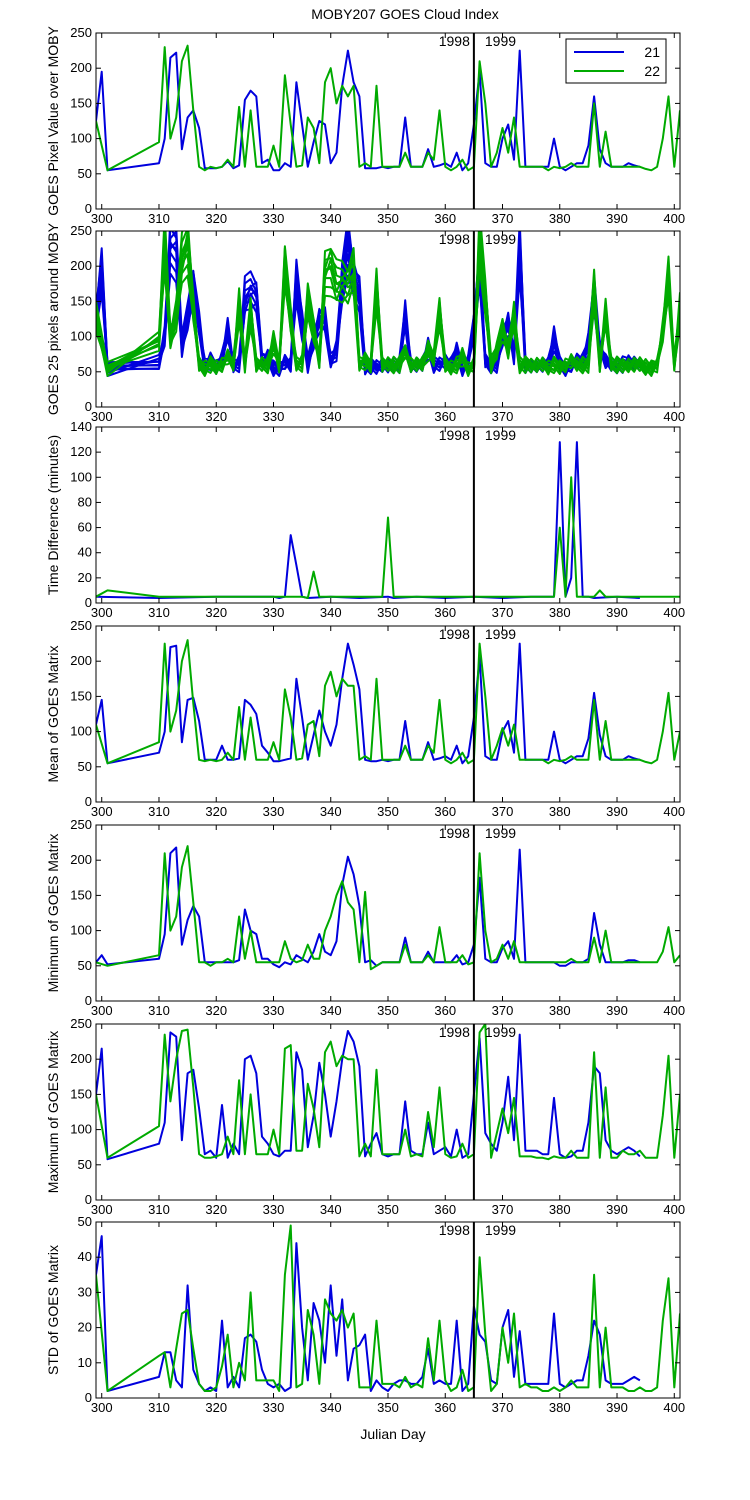  What do you see at coordinates (53, 913) in the screenshot?
I see `y-axis-label: Minimum of GOES Matrix` at bounding box center [53, 913].